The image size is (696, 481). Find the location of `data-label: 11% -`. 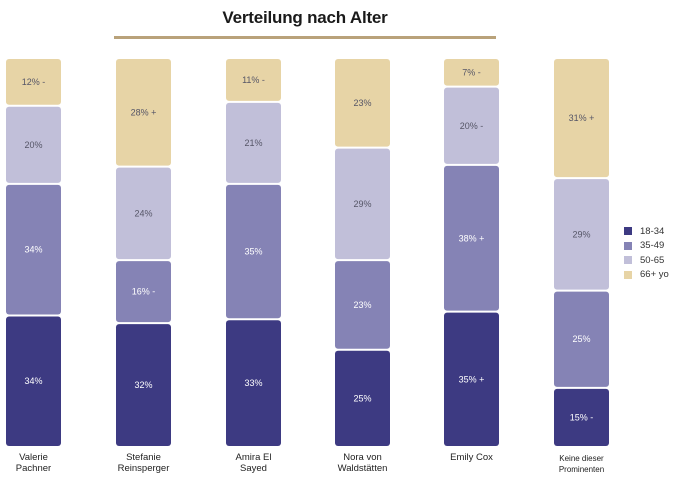

data-label: 11% - is located at coordinates (253, 80).